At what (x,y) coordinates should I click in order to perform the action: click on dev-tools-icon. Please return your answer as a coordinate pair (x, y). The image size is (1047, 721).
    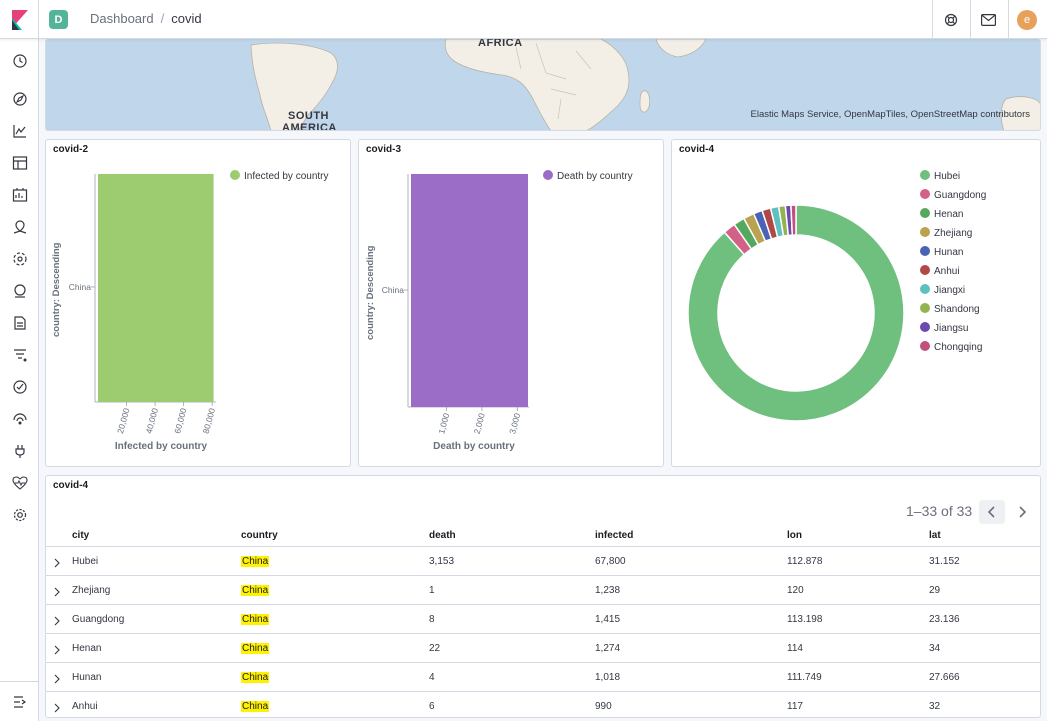
    Looking at the image, I should click on (20, 451).